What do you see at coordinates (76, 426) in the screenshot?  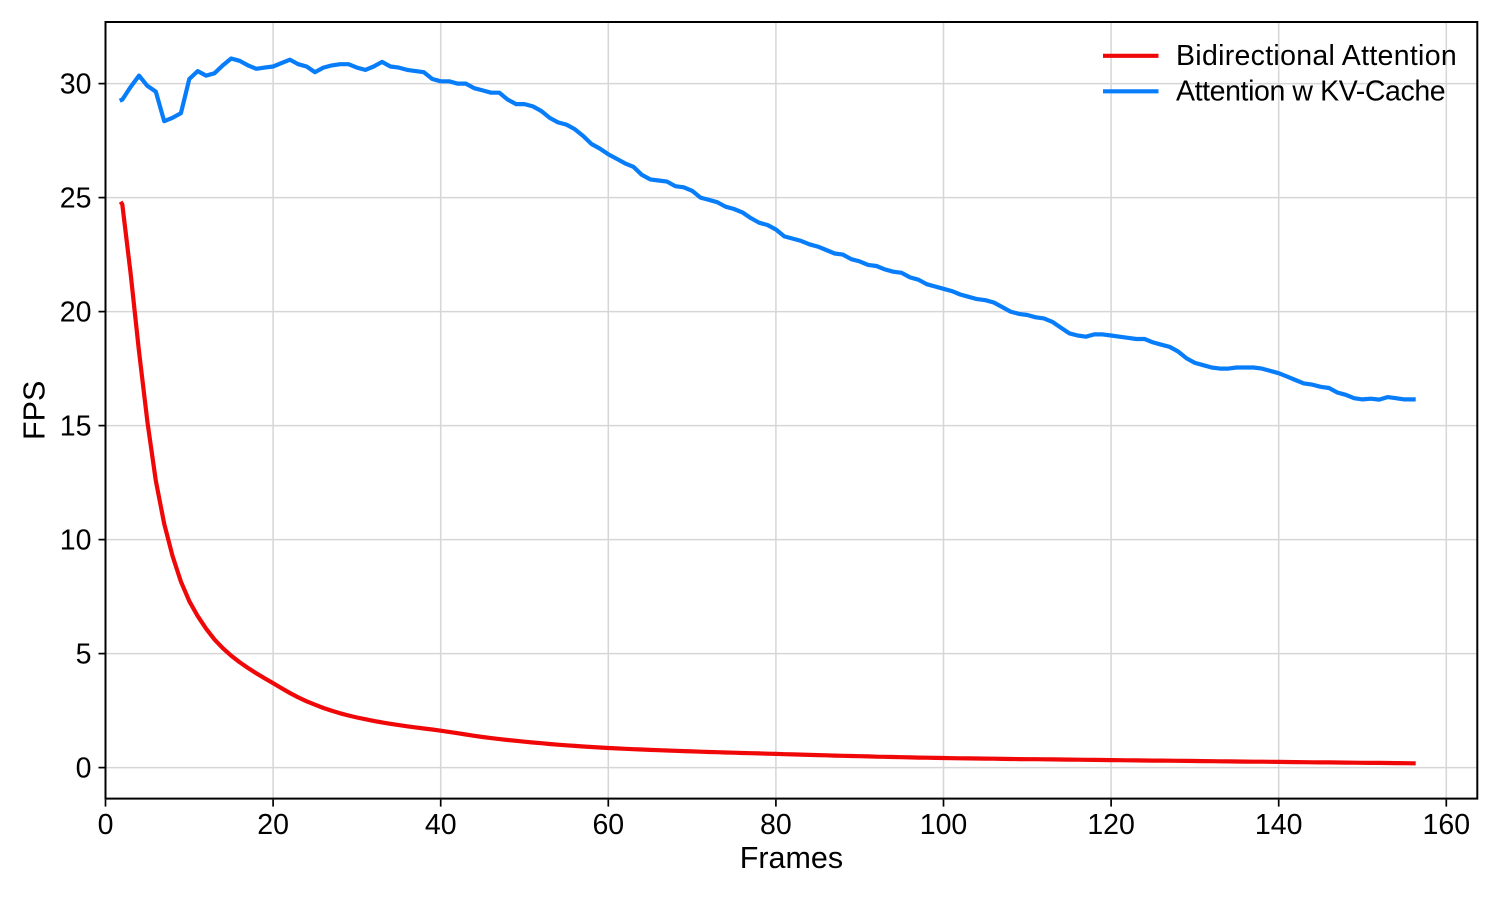 I see `svg-text: 15` at bounding box center [76, 426].